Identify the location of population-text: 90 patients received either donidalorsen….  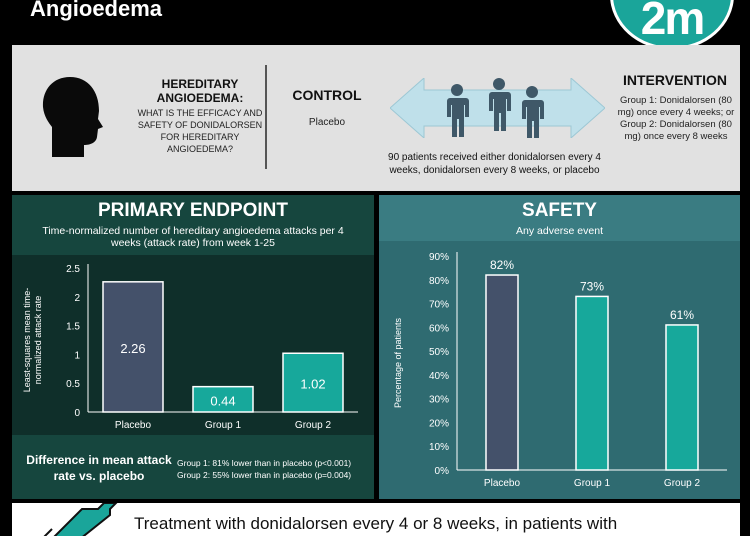
(494, 164).